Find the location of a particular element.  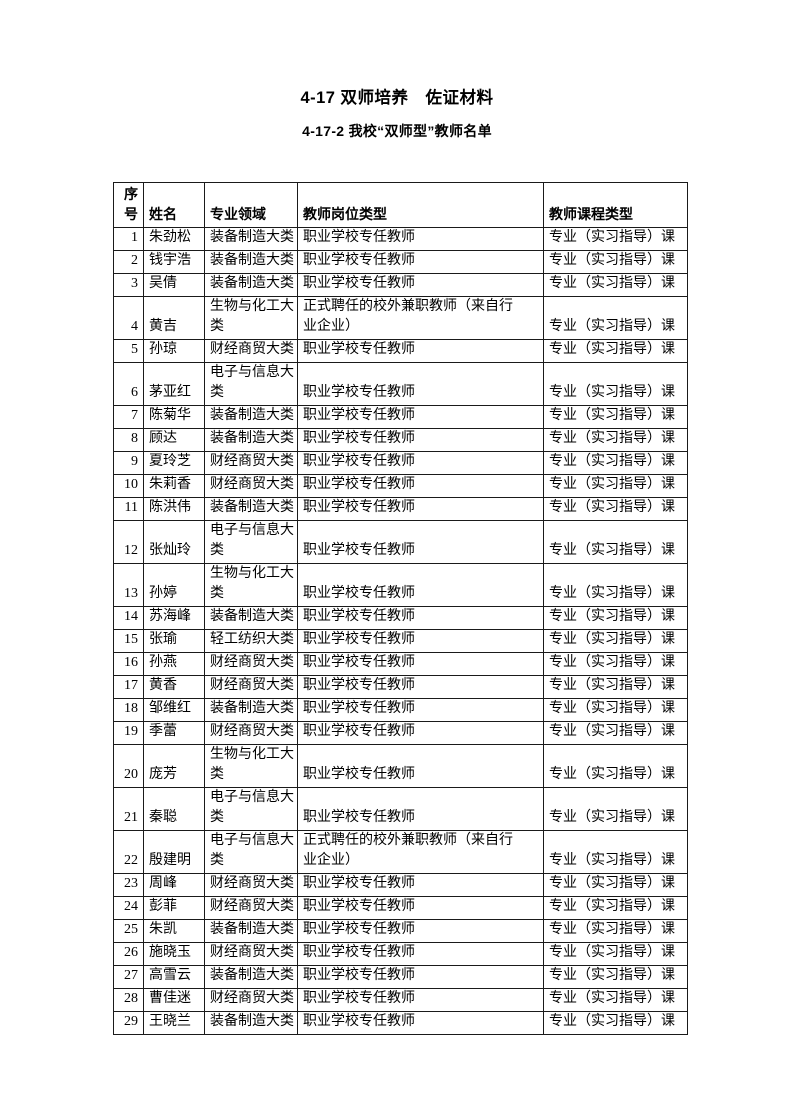

table-row: 6 茅亚红 电子与信息大类 职业学校专任教师 专业（实习指导）课 is located at coordinates (400, 384).